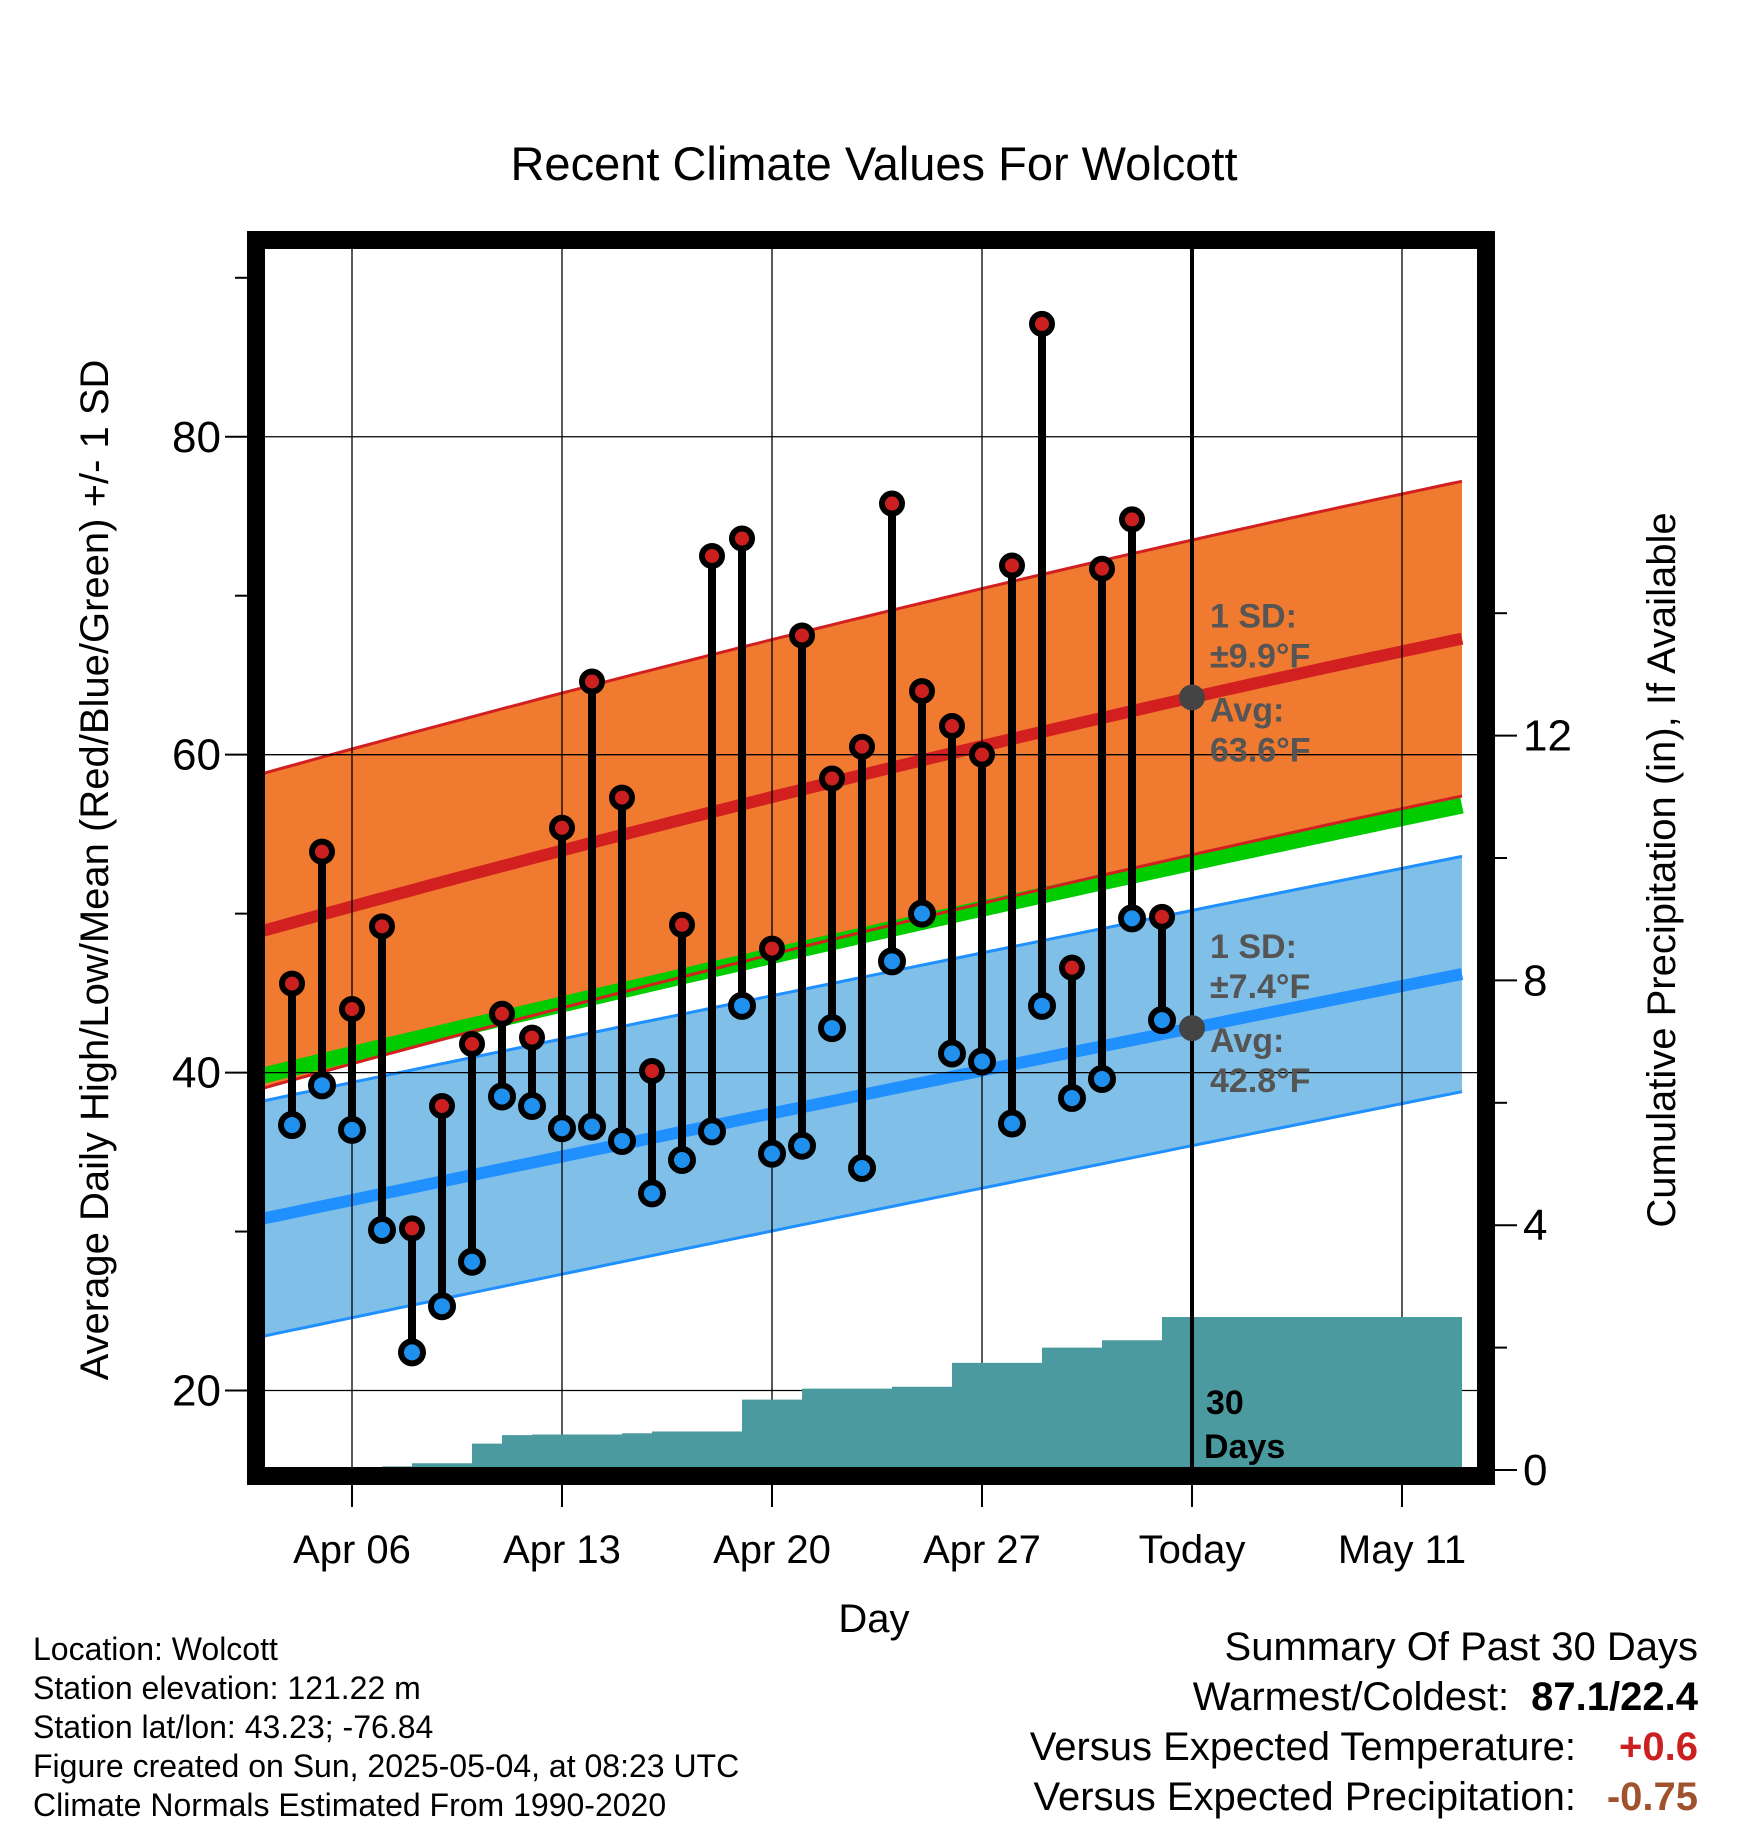  I want to click on temp-vs-expected-value: +0.6, so click(1658, 1747).